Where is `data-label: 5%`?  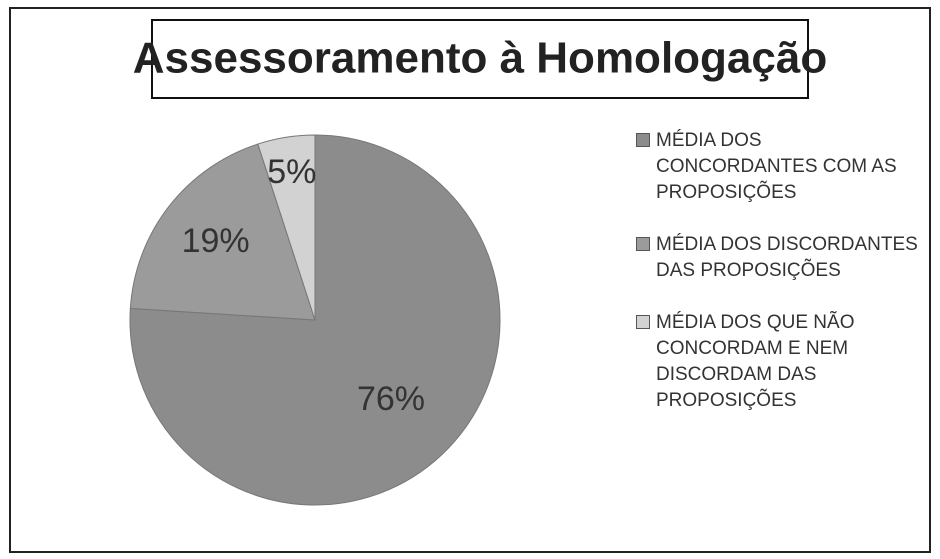 data-label: 5% is located at coordinates (291, 172).